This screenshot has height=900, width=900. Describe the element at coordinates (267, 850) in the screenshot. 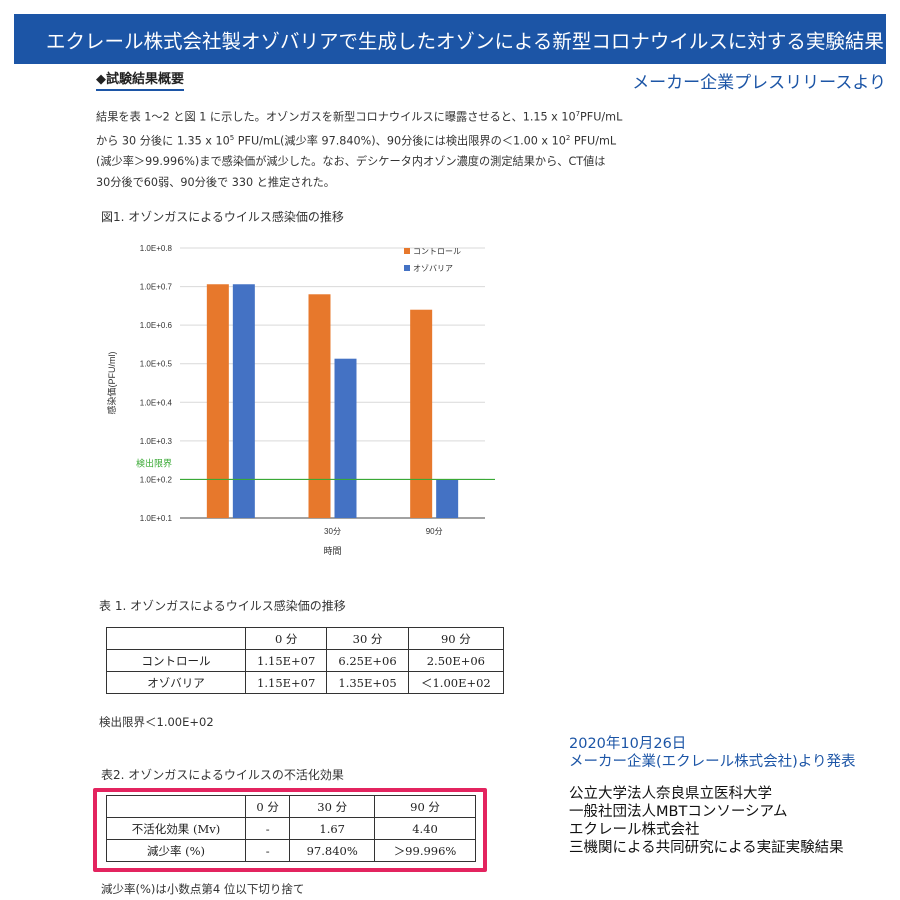

I see `table-cell: -` at that location.